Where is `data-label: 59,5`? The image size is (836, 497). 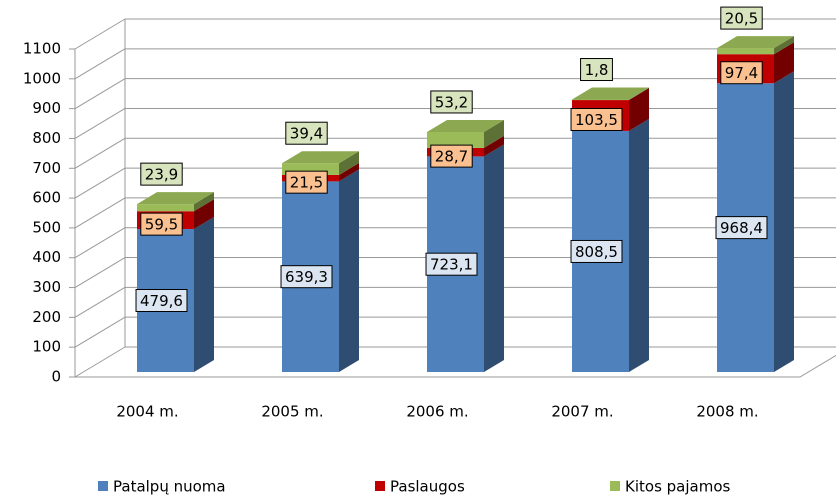 data-label: 59,5 is located at coordinates (161, 224).